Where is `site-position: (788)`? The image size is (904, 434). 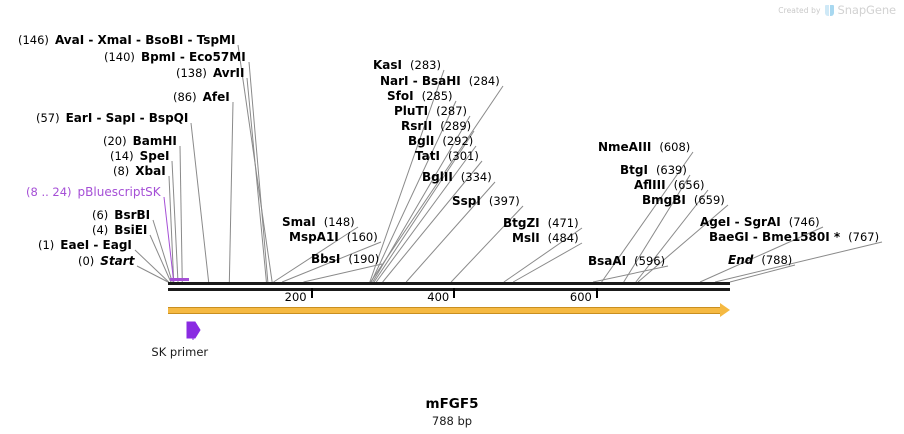
site-position: (788) is located at coordinates (777, 260).